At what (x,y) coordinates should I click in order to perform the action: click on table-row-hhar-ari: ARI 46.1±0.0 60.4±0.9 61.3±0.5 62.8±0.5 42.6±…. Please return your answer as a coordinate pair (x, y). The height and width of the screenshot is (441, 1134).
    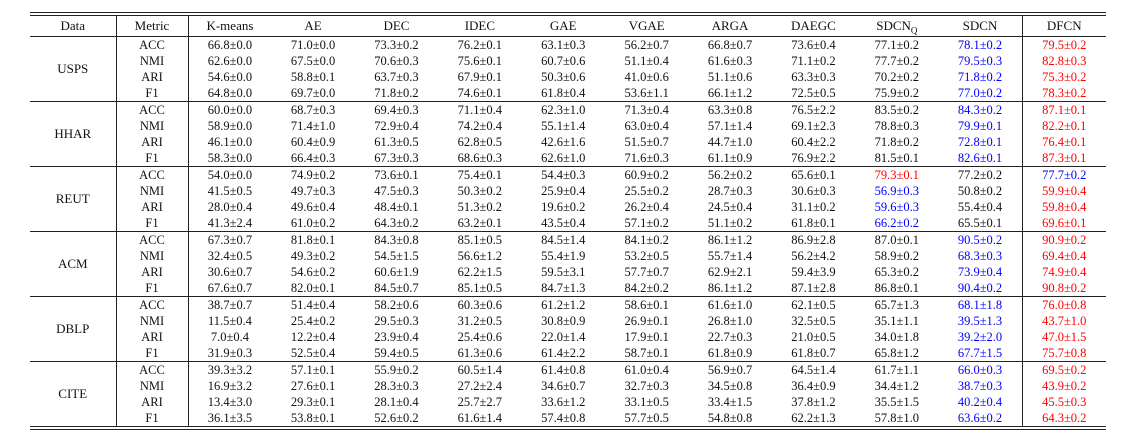
    Looking at the image, I should click on (568, 142).